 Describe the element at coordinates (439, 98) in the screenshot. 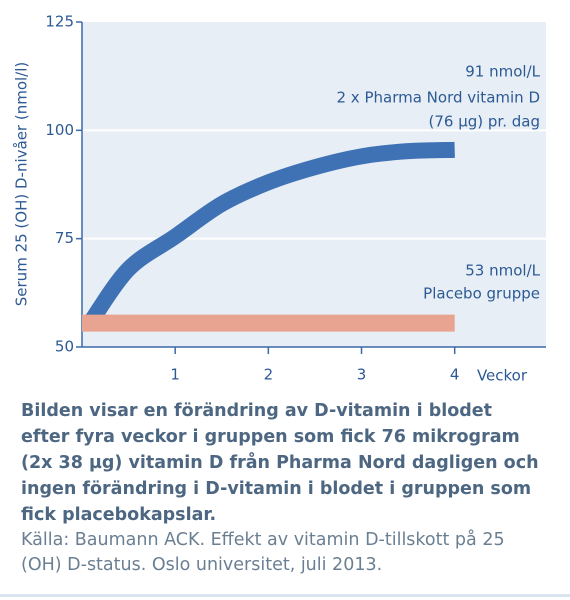

I see `annotation: 2 x Pharma Nord vitamin D` at that location.